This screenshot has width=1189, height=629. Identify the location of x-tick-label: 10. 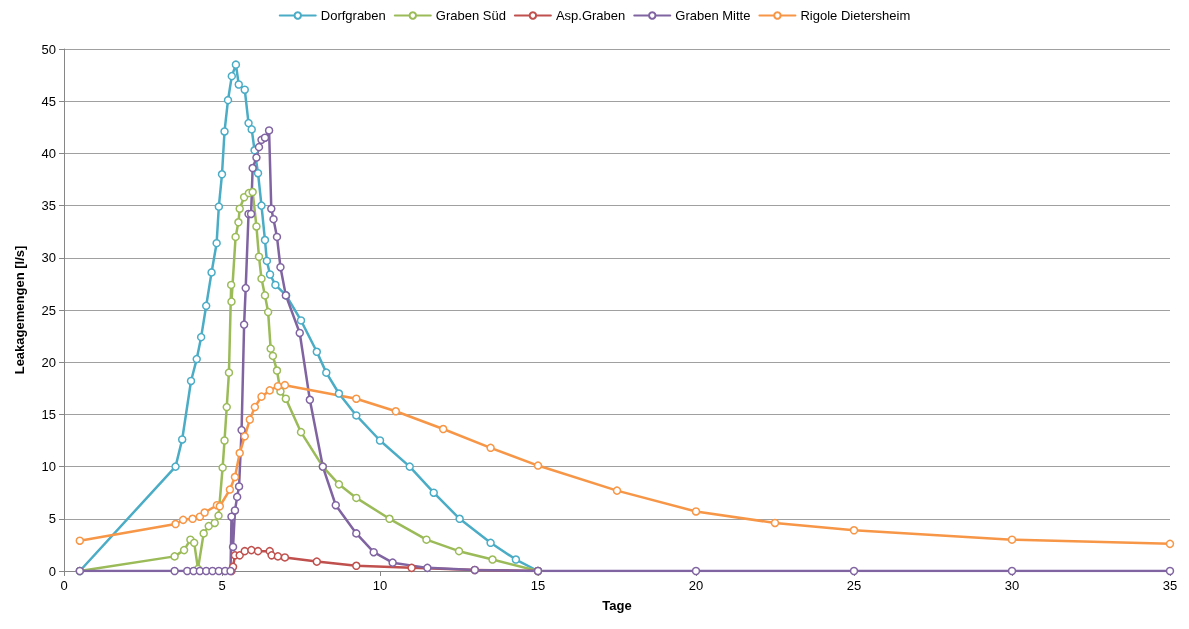
(380, 585).